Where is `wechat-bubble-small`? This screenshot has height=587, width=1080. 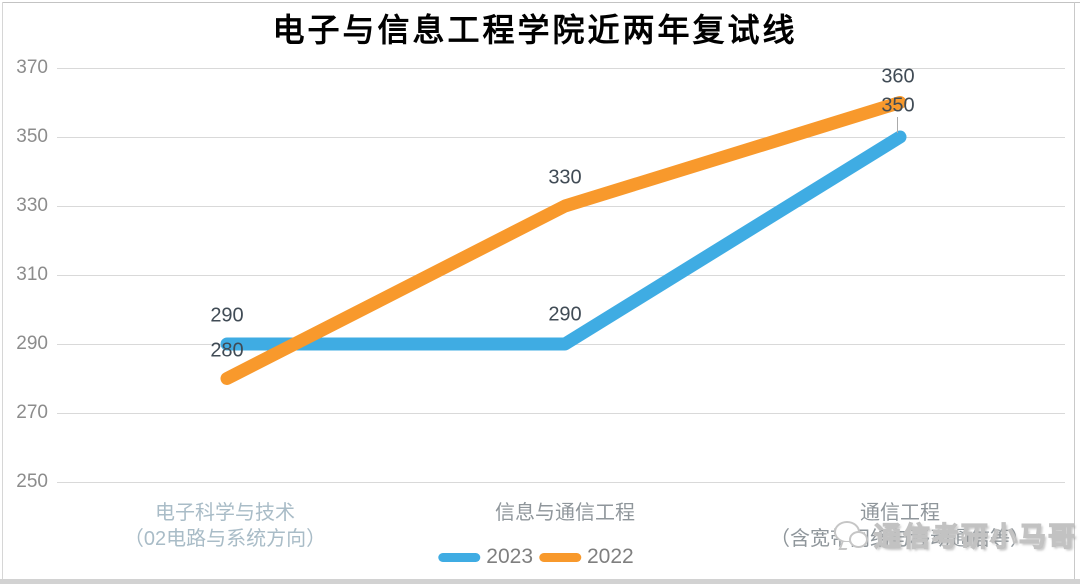
wechat-bubble-small is located at coordinates (858, 539).